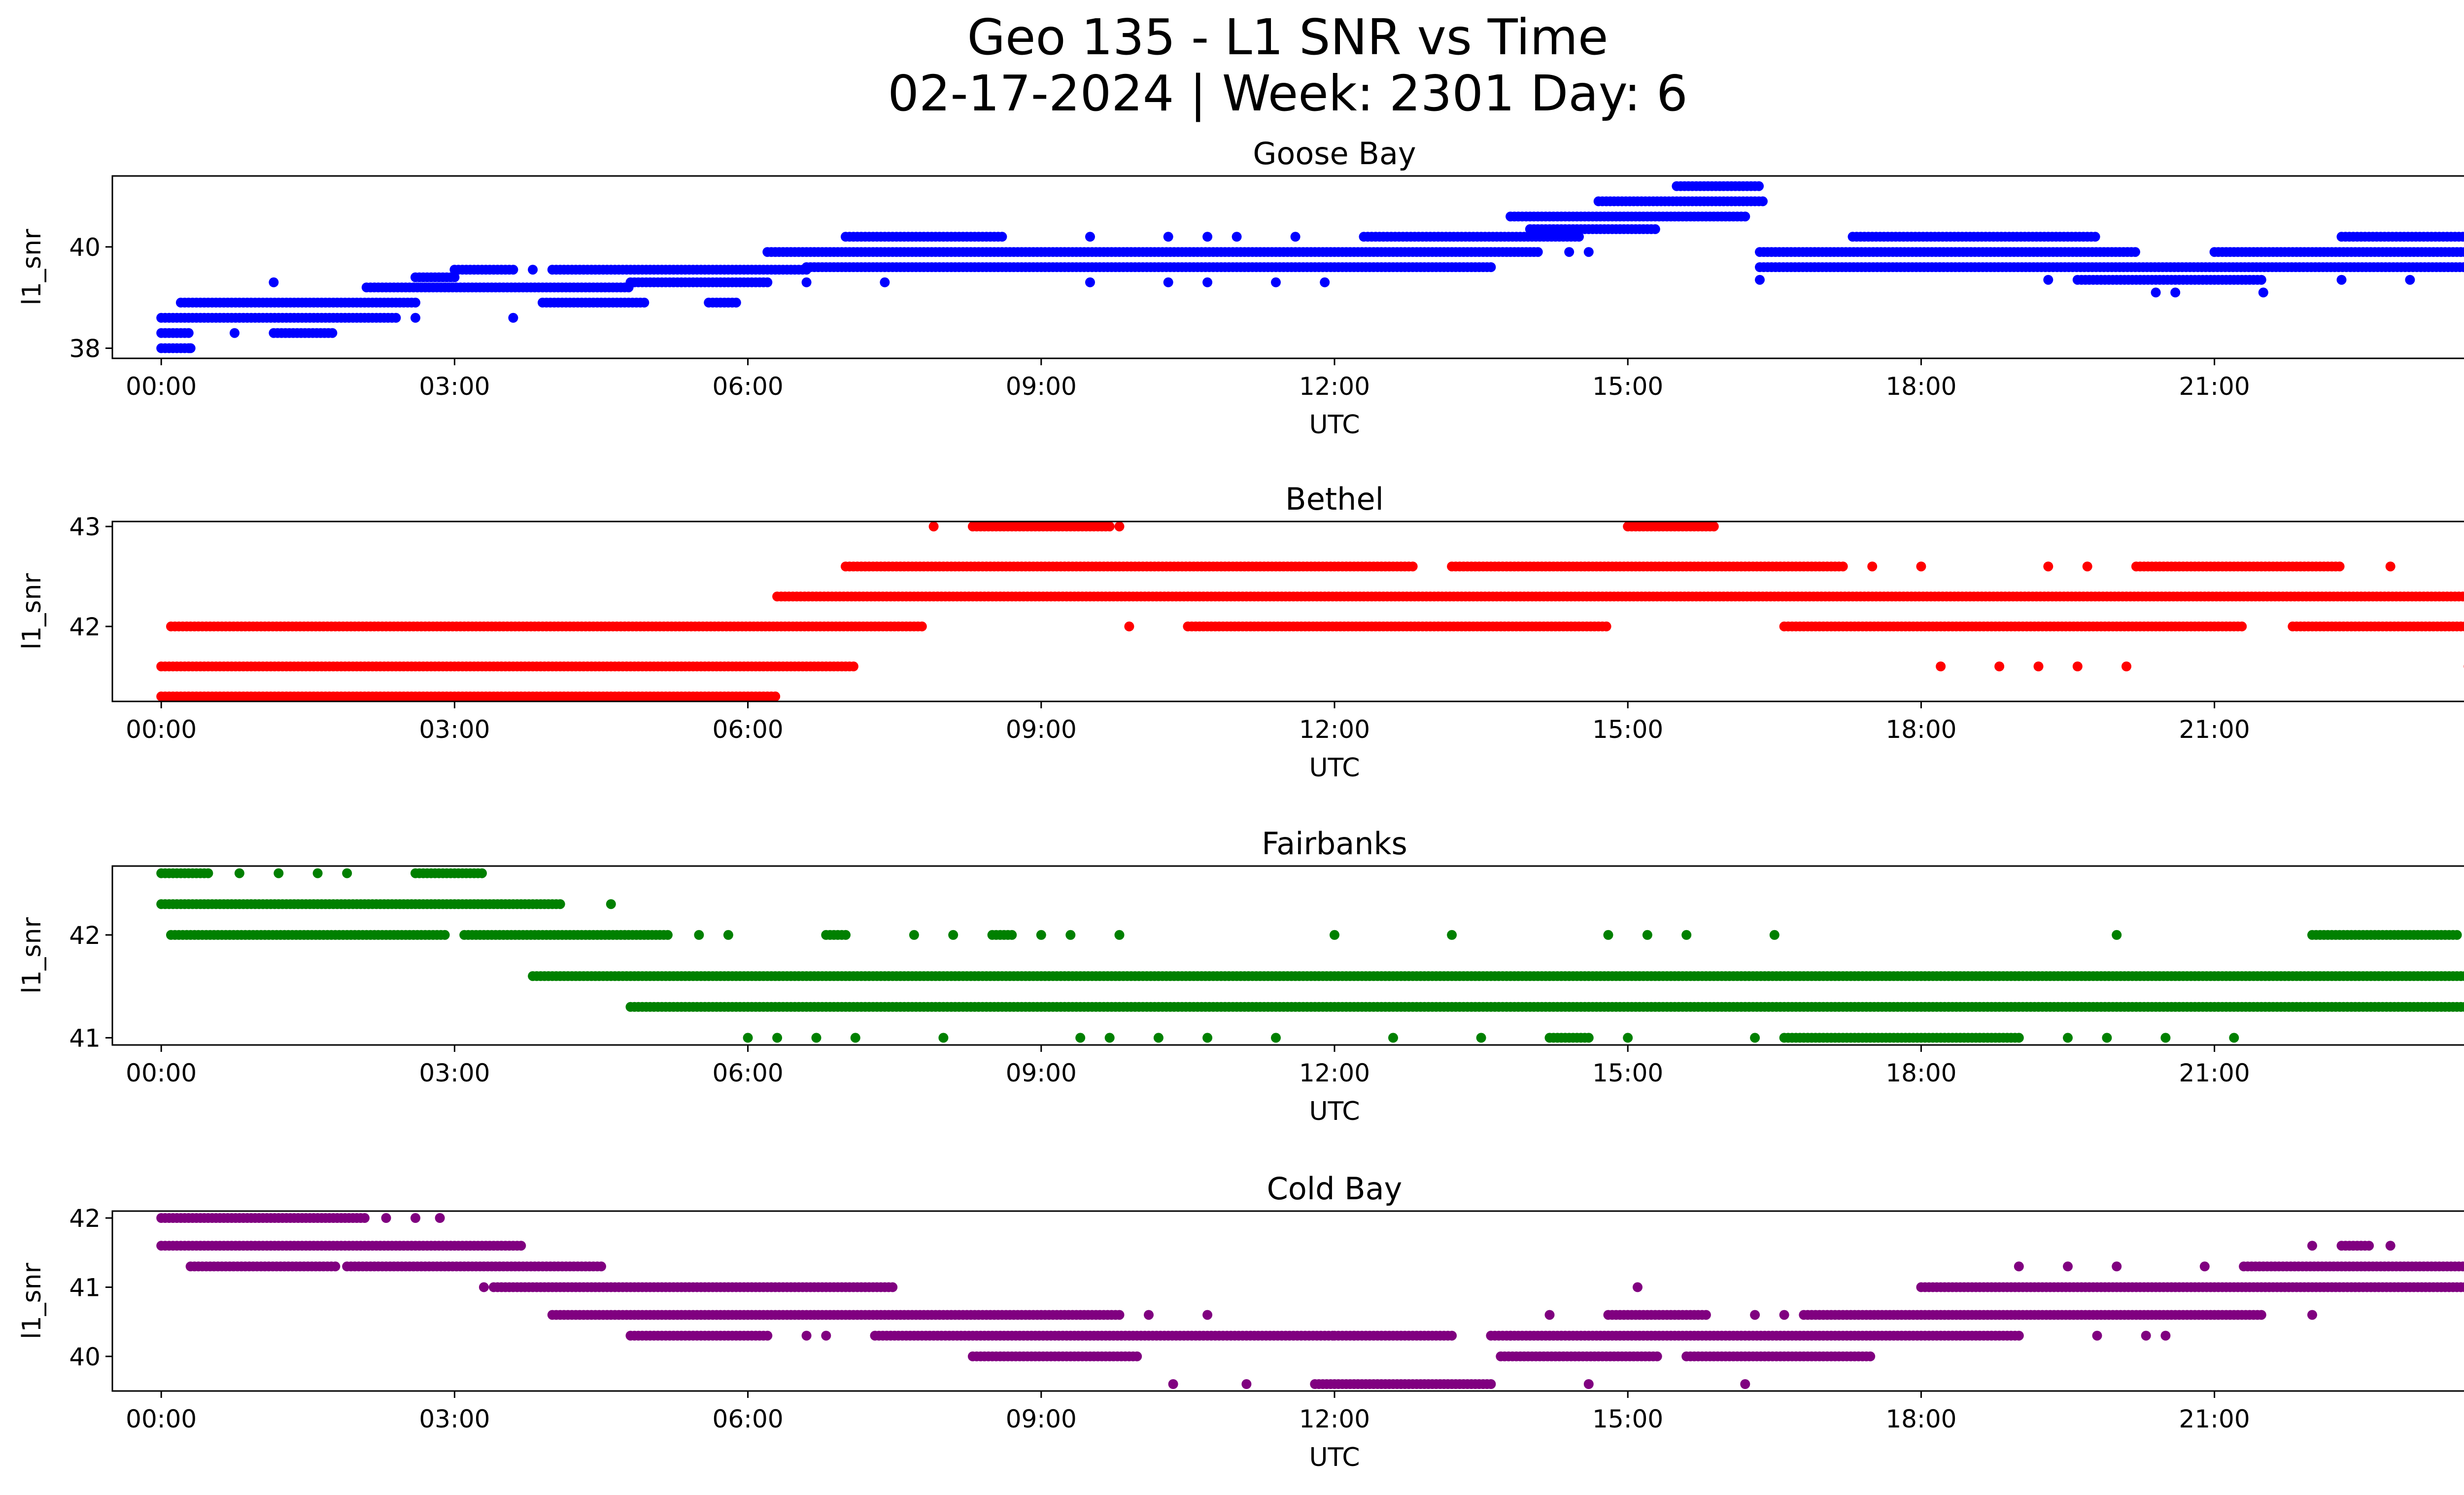 The width and height of the screenshot is (2464, 1495). What do you see at coordinates (1627, 1073) in the screenshot?
I see `fairbanks-x-tick-label: 15:00` at bounding box center [1627, 1073].